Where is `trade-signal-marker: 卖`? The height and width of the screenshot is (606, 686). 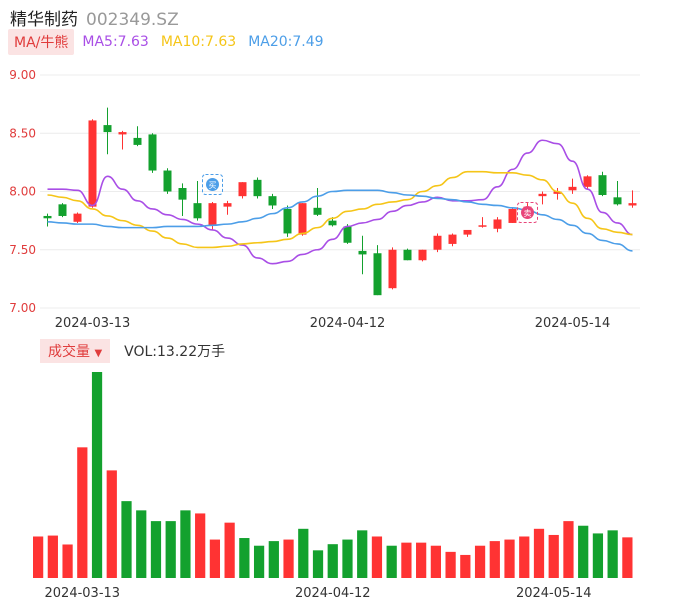
trade-signal-marker: 卖 is located at coordinates (527, 212).